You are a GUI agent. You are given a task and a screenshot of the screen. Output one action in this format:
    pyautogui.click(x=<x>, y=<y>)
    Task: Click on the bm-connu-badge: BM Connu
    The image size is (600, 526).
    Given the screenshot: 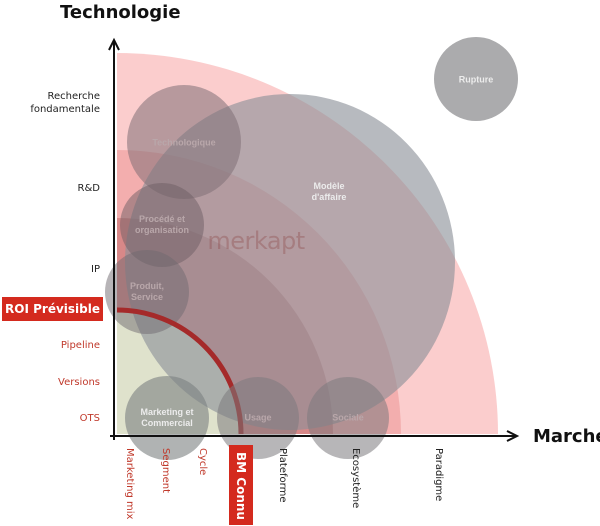 What is the action you would take?
    pyautogui.click(x=241, y=485)
    